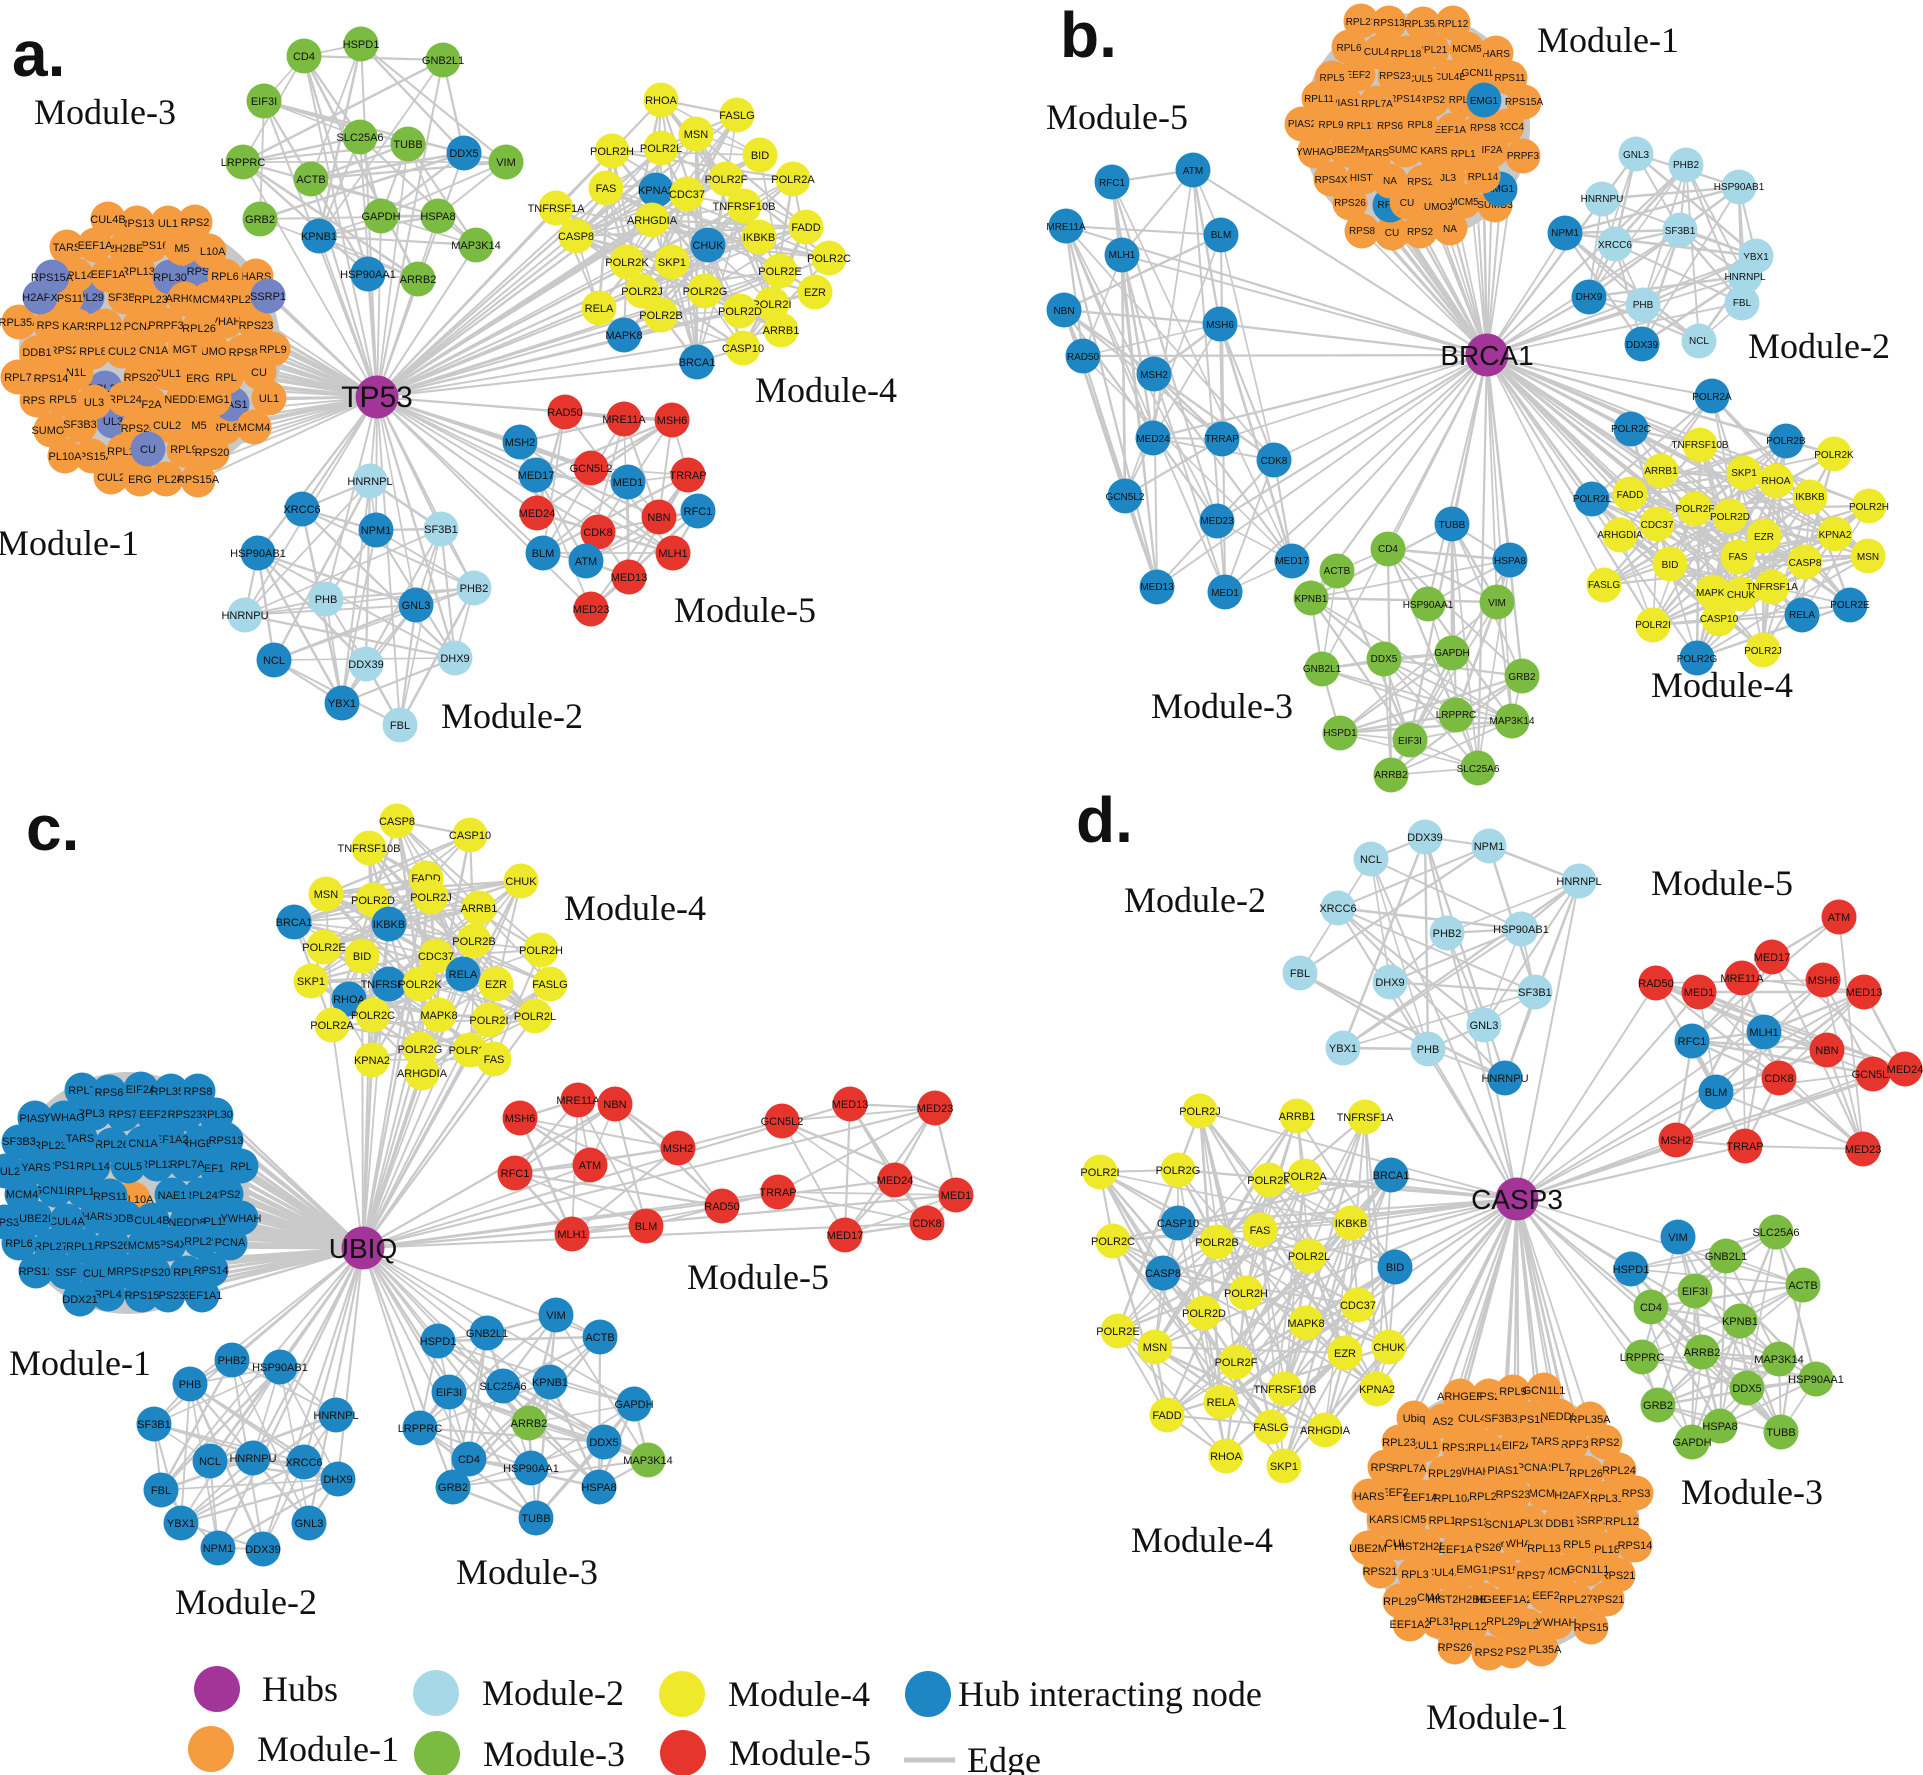  What do you see at coordinates (93, 1167) in the screenshot?
I see `svg-text: RPL14` at bounding box center [93, 1167].